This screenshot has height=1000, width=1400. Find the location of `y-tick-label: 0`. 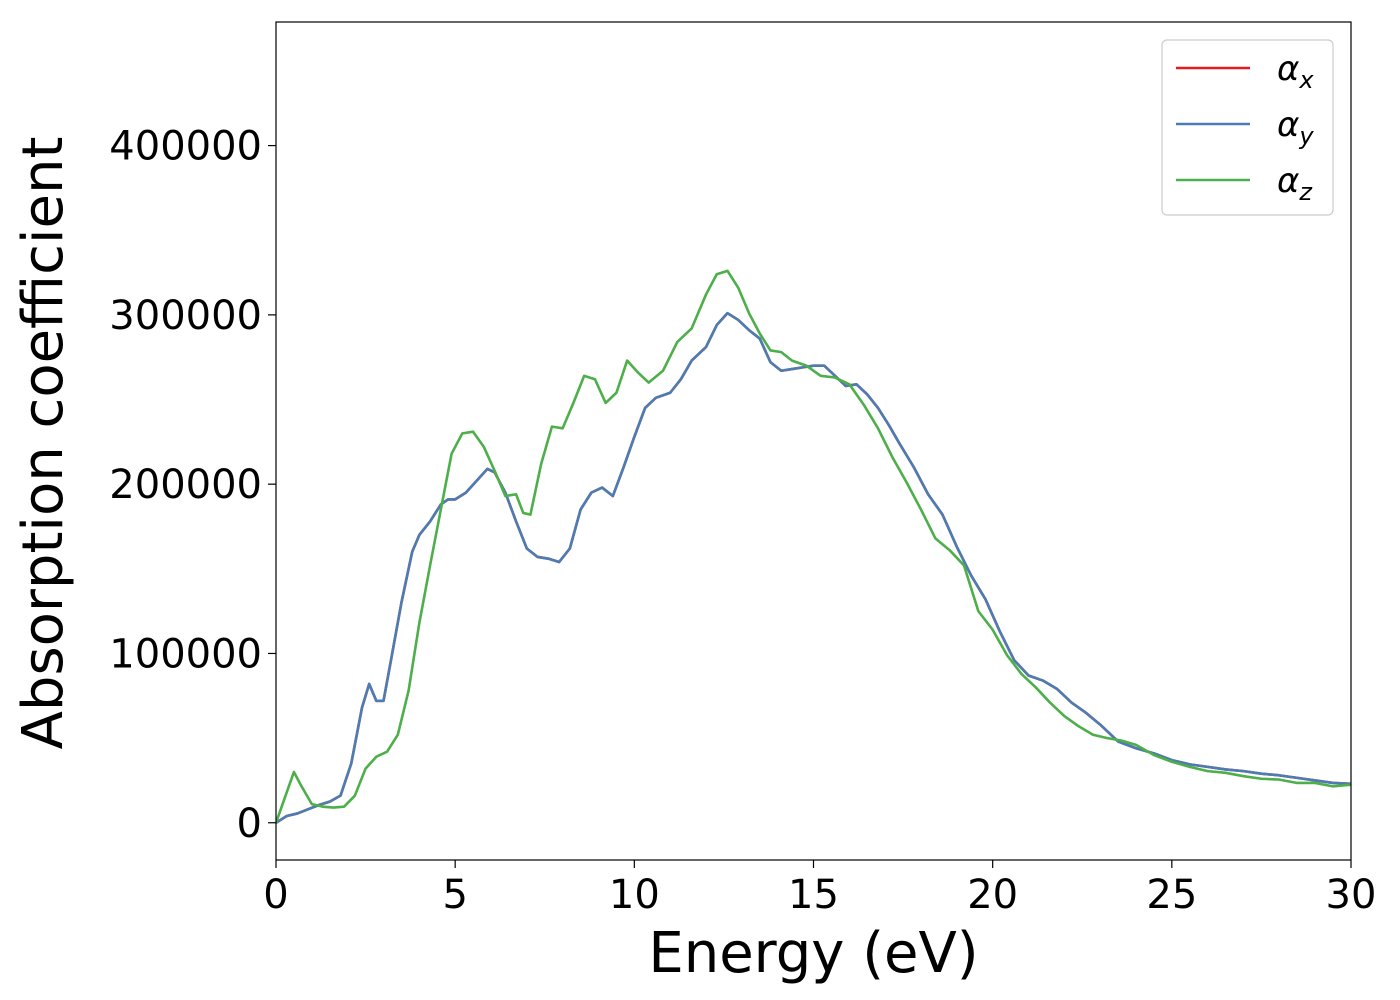

y-tick-label: 0 is located at coordinates (249, 824).